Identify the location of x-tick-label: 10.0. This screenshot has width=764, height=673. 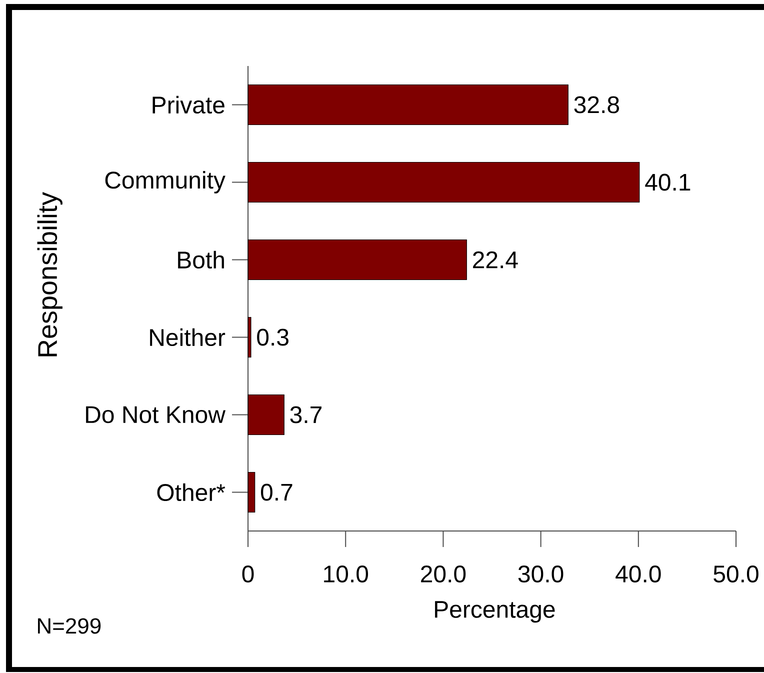
(346, 574).